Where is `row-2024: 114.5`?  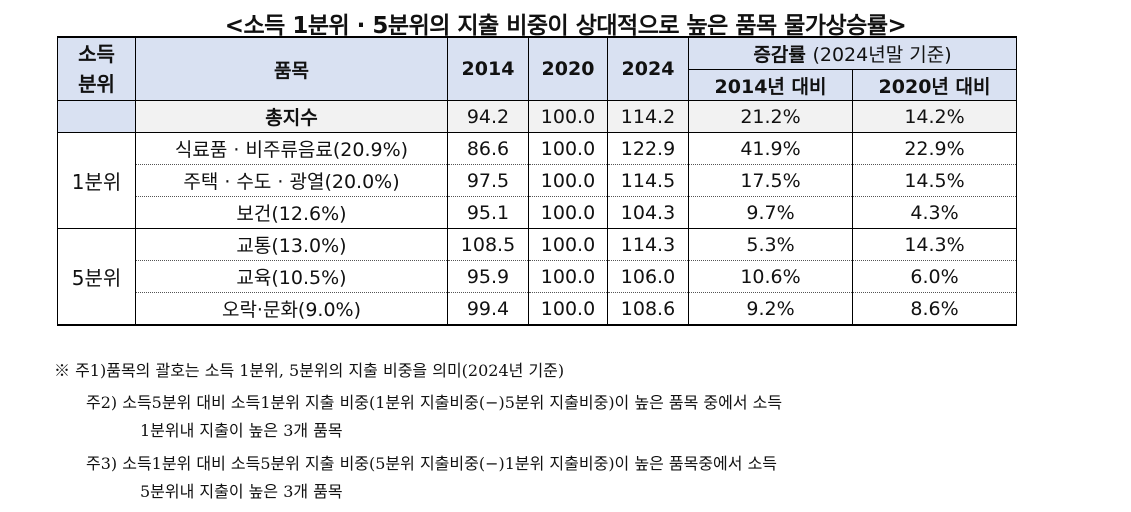 row-2024: 114.5 is located at coordinates (648, 180).